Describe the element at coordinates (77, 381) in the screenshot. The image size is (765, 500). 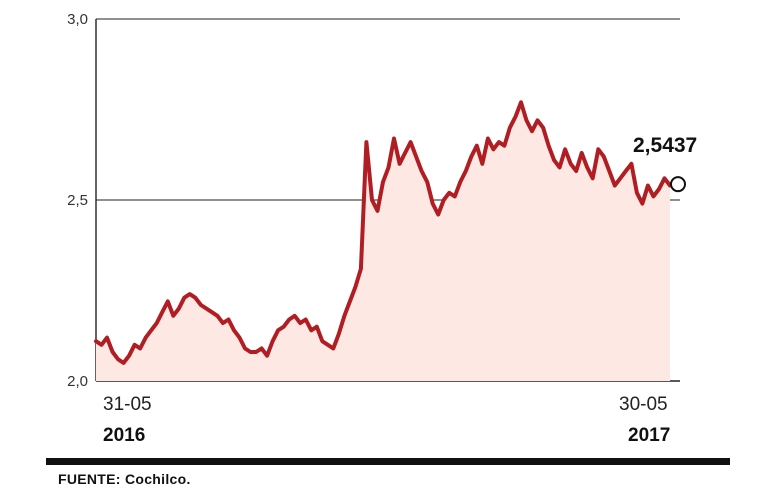
I see `y-tick-label: 2,0` at that location.